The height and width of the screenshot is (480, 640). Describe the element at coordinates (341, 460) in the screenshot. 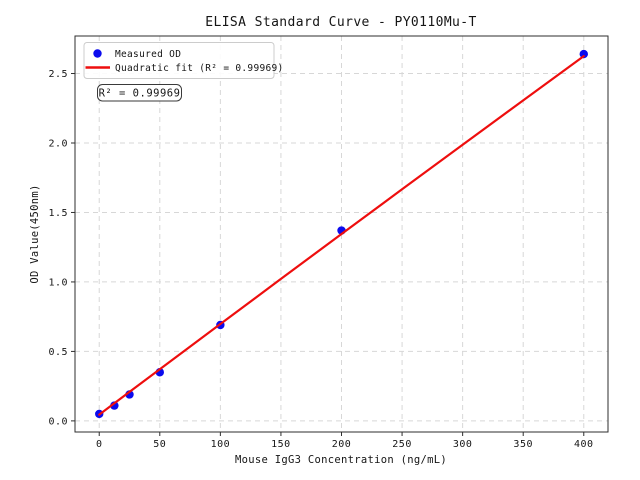

I see `x-axis-label: Mouse IgG3 Concentration (ng/mL)` at that location.